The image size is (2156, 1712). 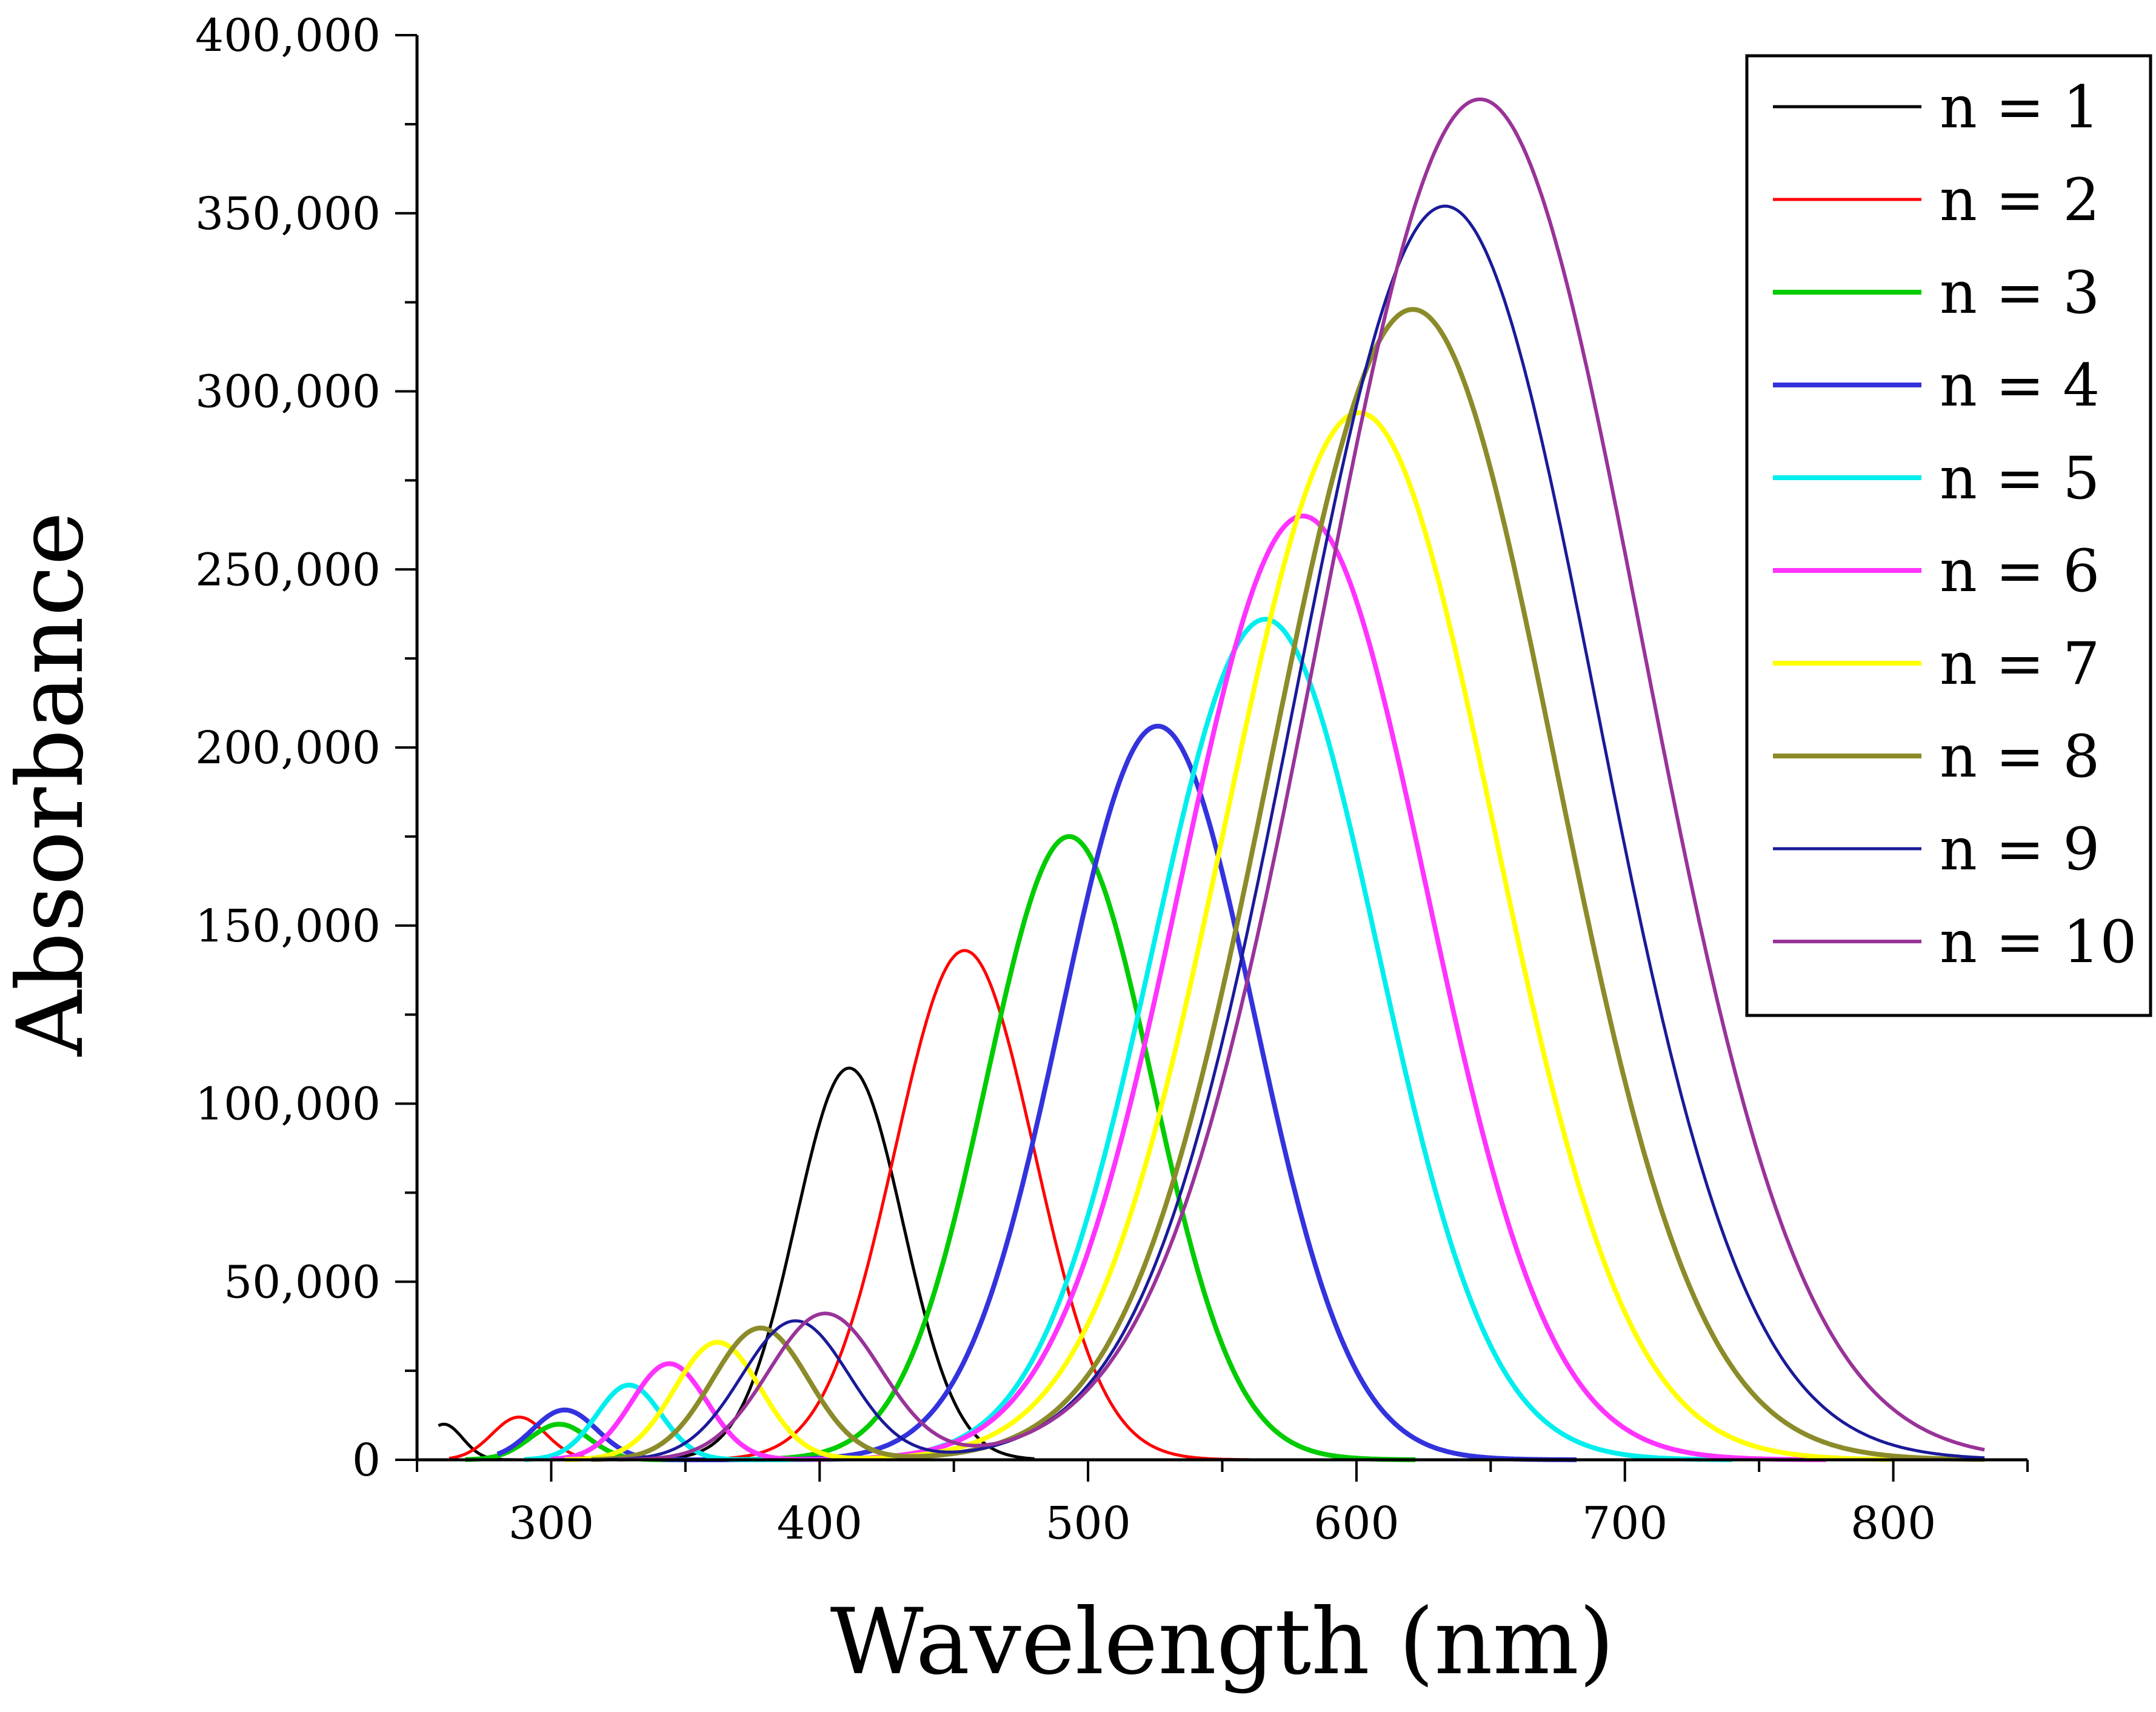 I want to click on y-tick-label: 0, so click(x=366, y=1460).